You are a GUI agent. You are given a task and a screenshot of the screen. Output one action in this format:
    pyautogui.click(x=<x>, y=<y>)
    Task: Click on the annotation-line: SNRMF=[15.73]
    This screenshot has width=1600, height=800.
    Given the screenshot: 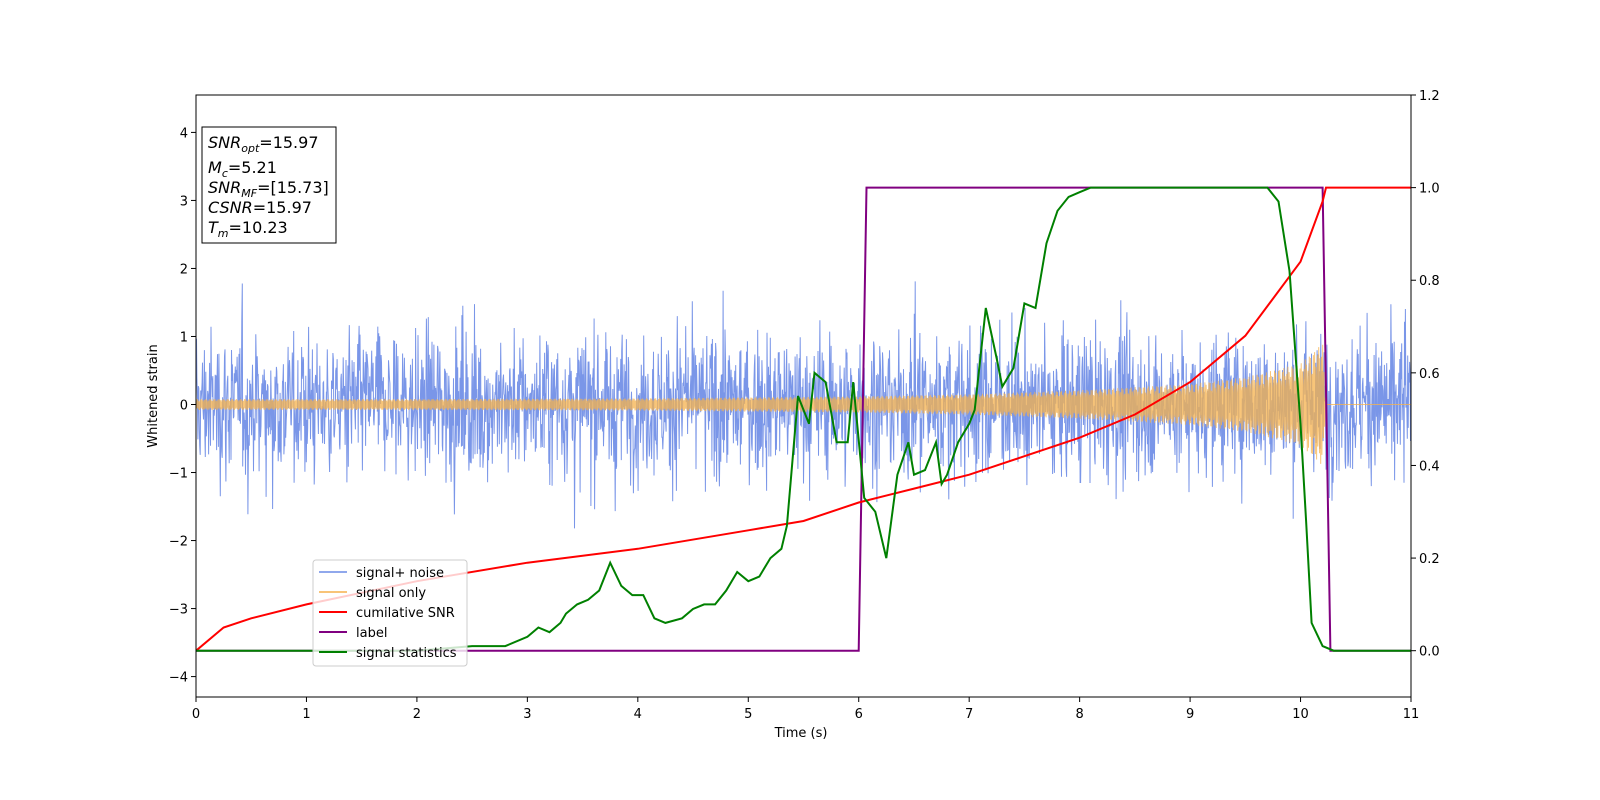 What is the action you would take?
    pyautogui.click(x=268, y=189)
    